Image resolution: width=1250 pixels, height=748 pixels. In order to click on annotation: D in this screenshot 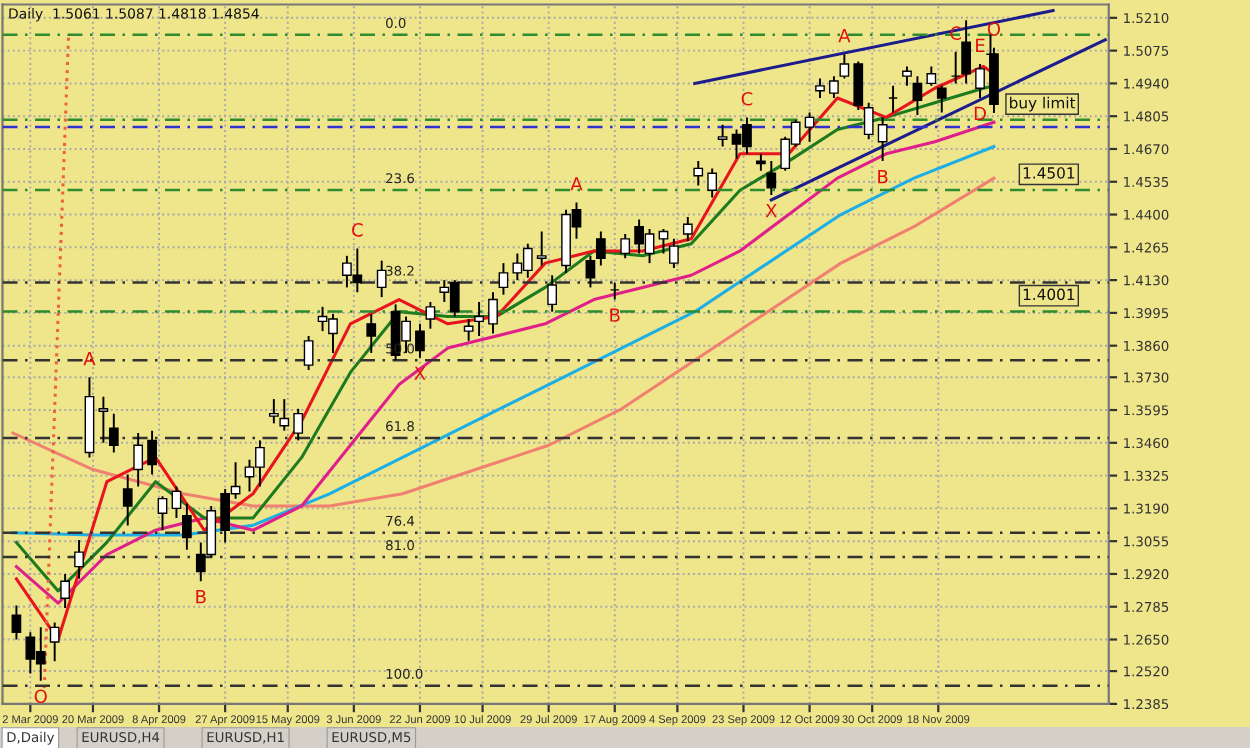, I will do `click(980, 113)`.